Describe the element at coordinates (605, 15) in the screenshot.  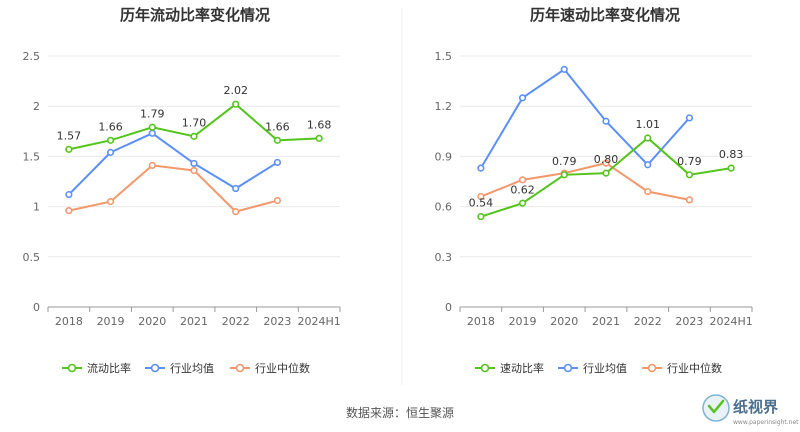
I see `chart-title: 历年速动比率变化情况` at that location.